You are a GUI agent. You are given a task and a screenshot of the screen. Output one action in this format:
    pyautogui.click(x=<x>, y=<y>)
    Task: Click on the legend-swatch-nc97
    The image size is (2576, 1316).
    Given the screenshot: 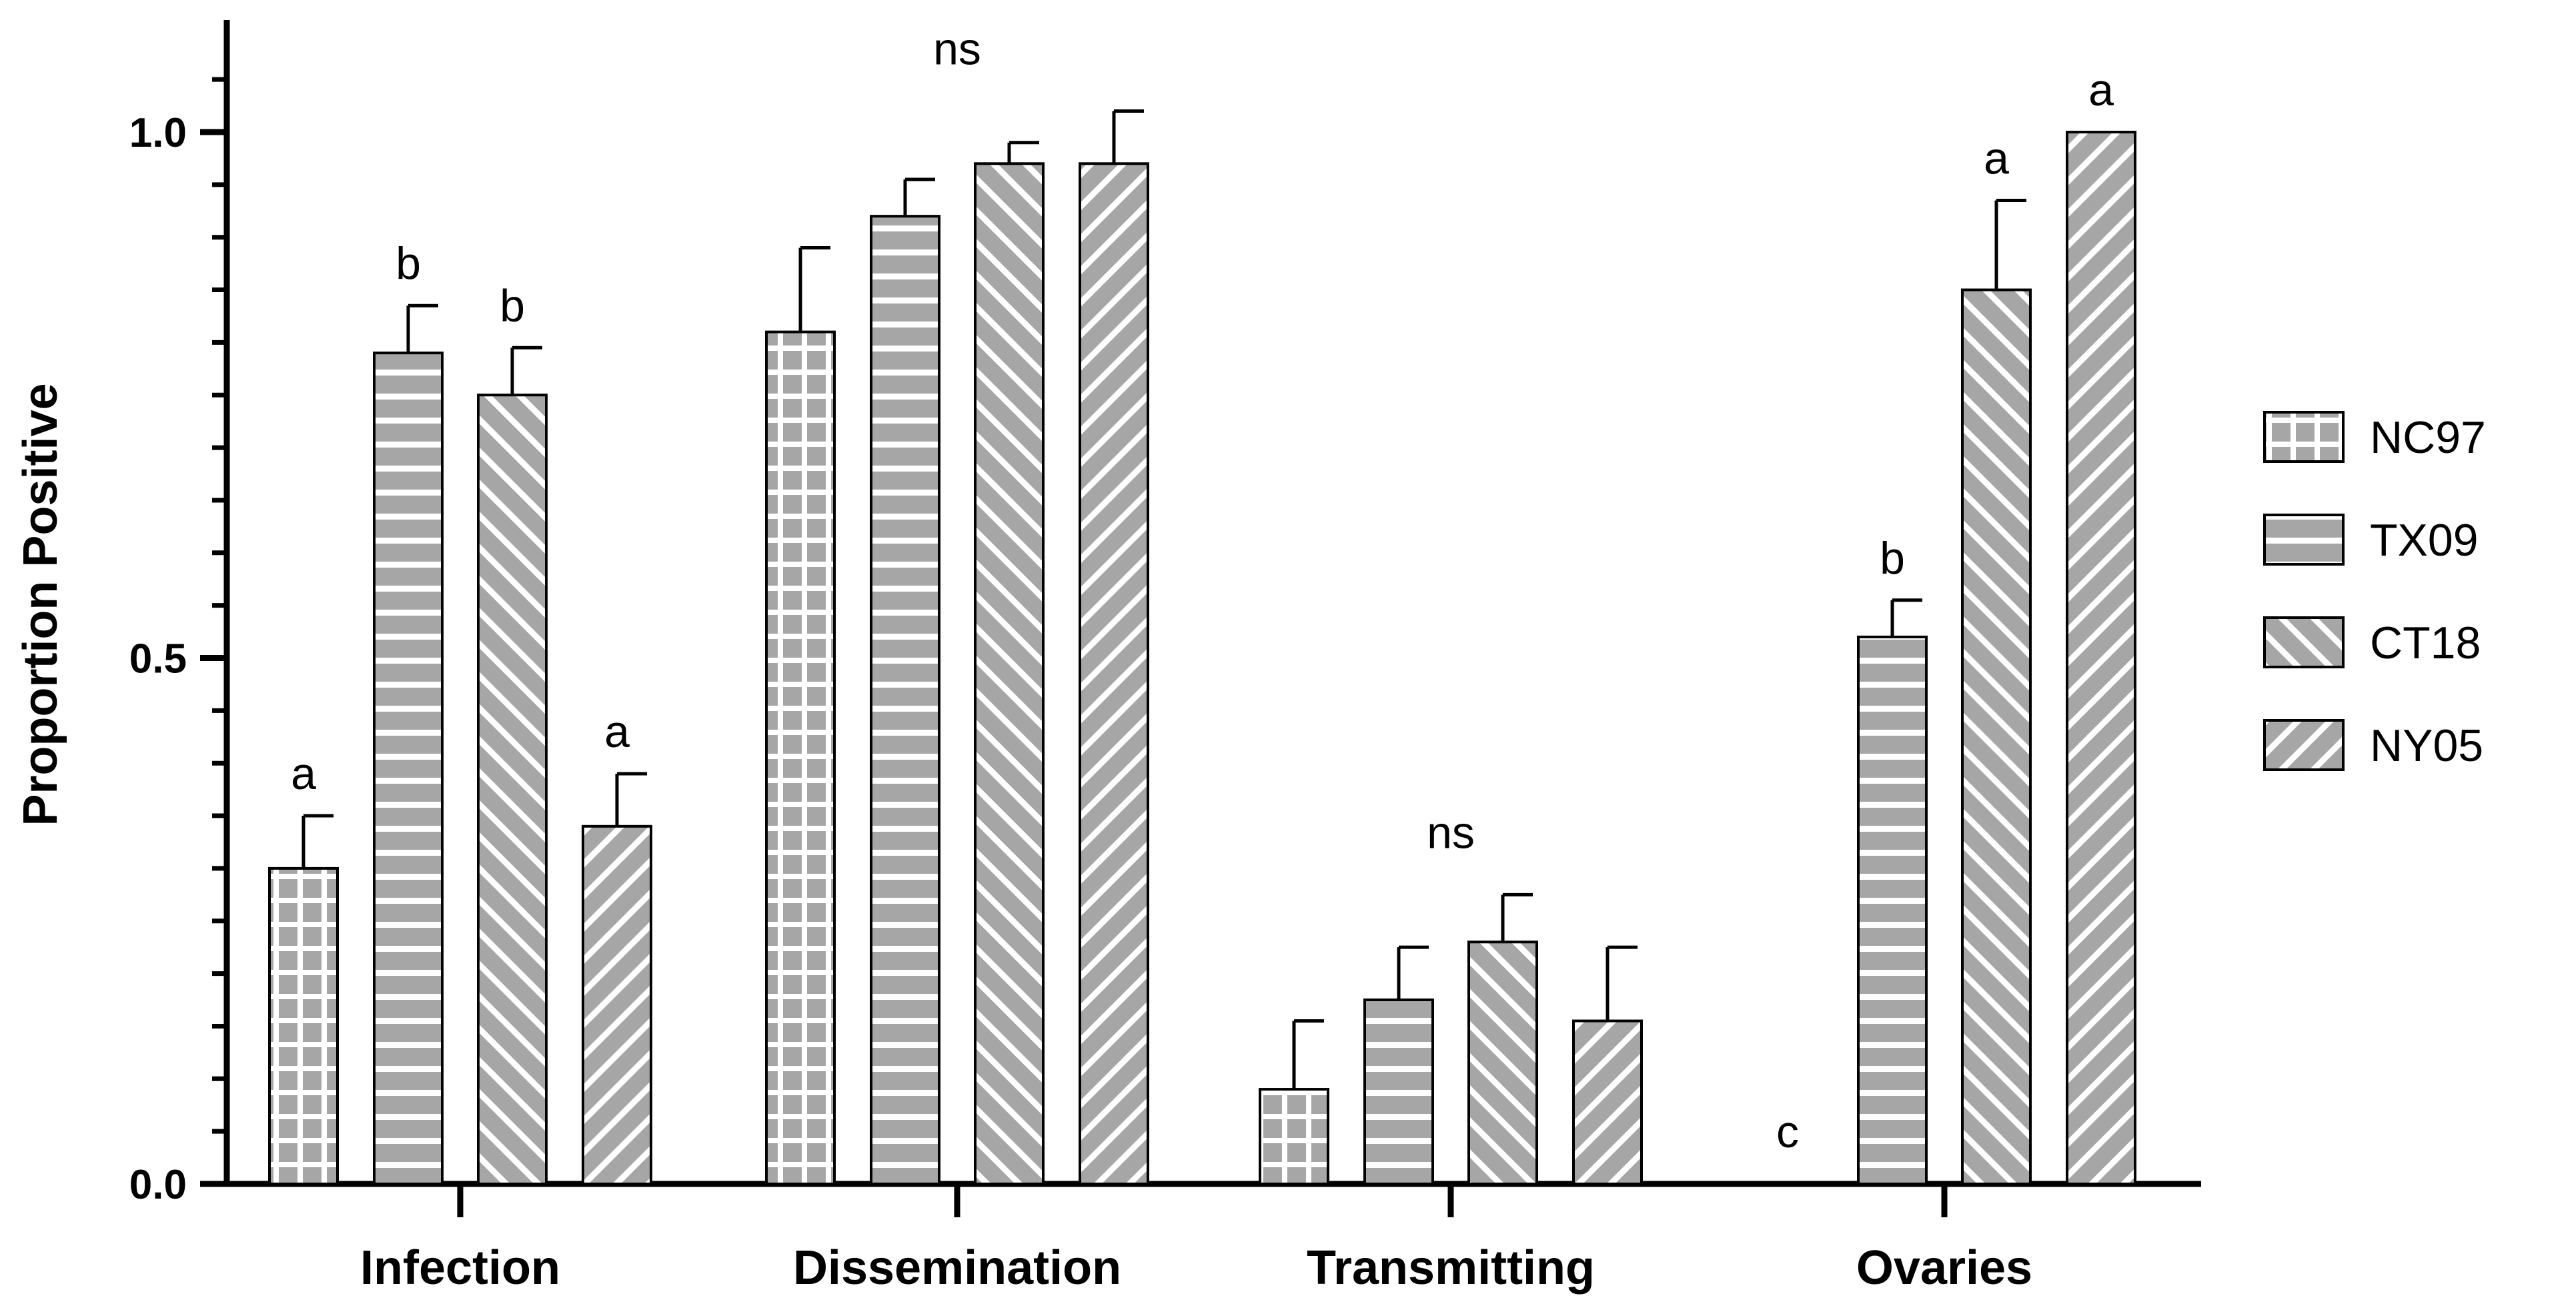 What is the action you would take?
    pyautogui.click(x=2304, y=437)
    